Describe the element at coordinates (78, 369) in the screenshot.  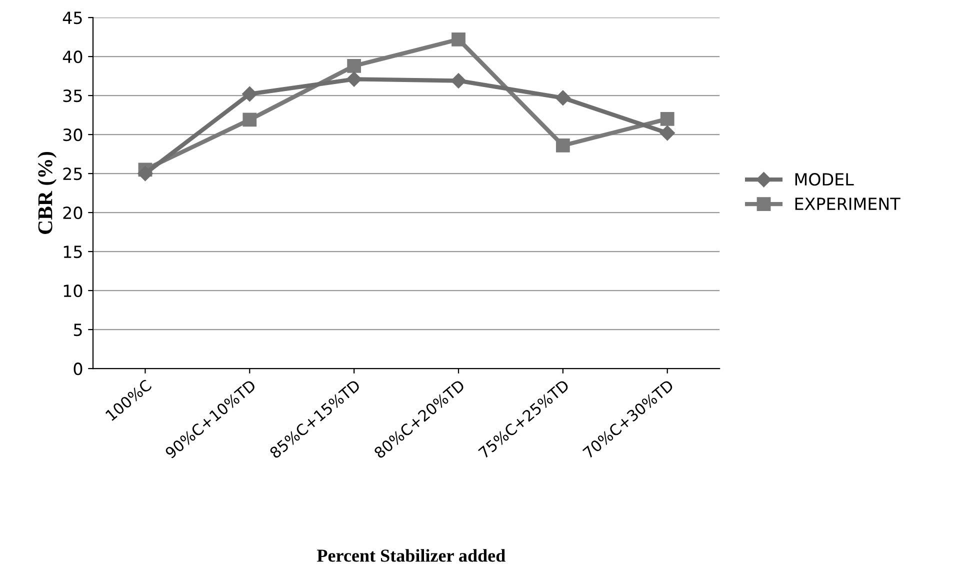
I see `y-tick-label: 0` at that location.